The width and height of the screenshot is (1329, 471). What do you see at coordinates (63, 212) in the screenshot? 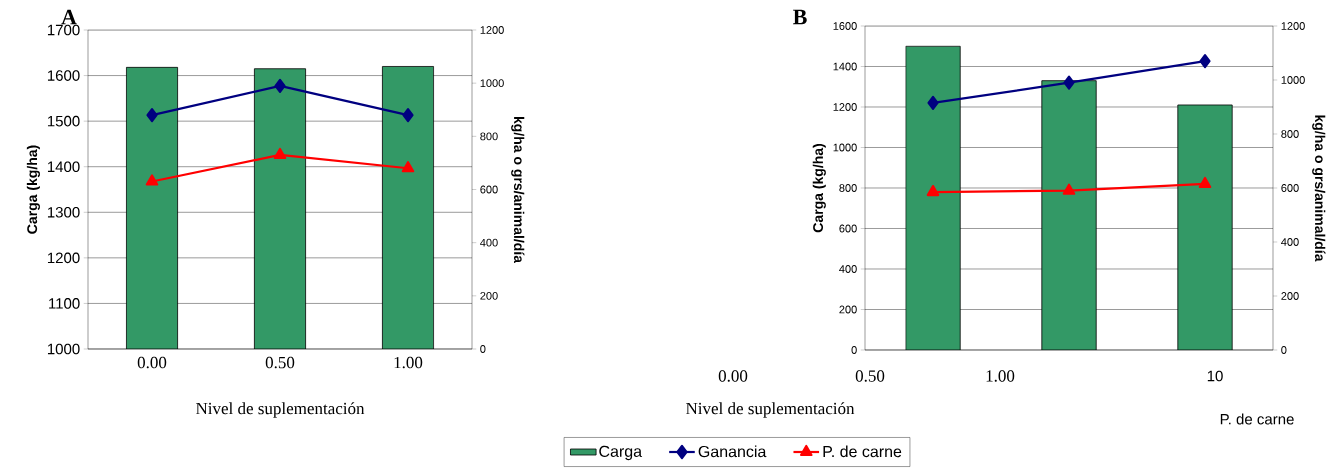
I see `y-tick-label: 1300` at bounding box center [63, 212].